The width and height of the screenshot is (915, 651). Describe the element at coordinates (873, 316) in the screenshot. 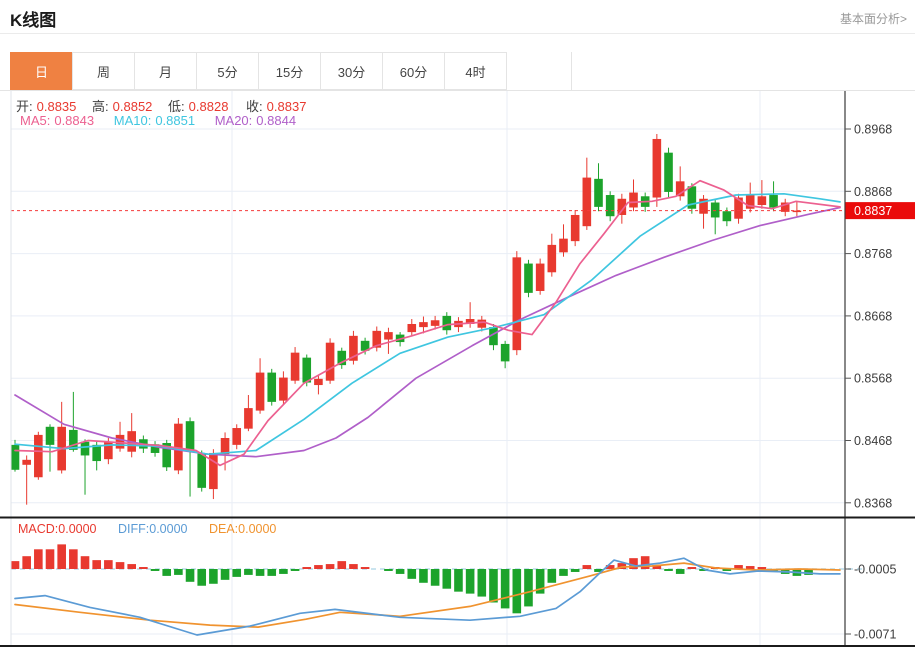

I see `price-tick-label: 0.8668` at that location.